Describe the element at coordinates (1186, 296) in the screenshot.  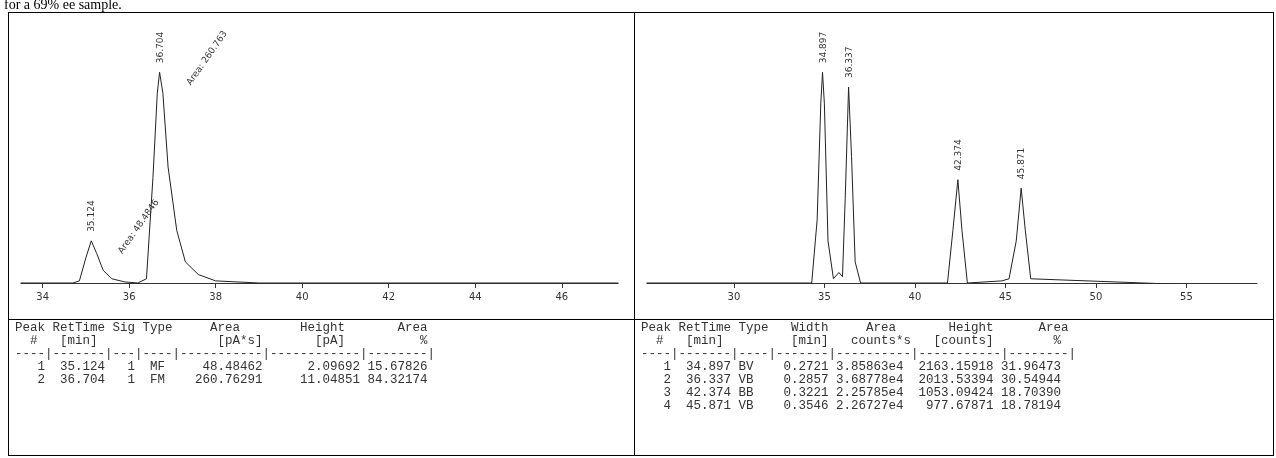
I see `x-tick-label: 55` at that location.